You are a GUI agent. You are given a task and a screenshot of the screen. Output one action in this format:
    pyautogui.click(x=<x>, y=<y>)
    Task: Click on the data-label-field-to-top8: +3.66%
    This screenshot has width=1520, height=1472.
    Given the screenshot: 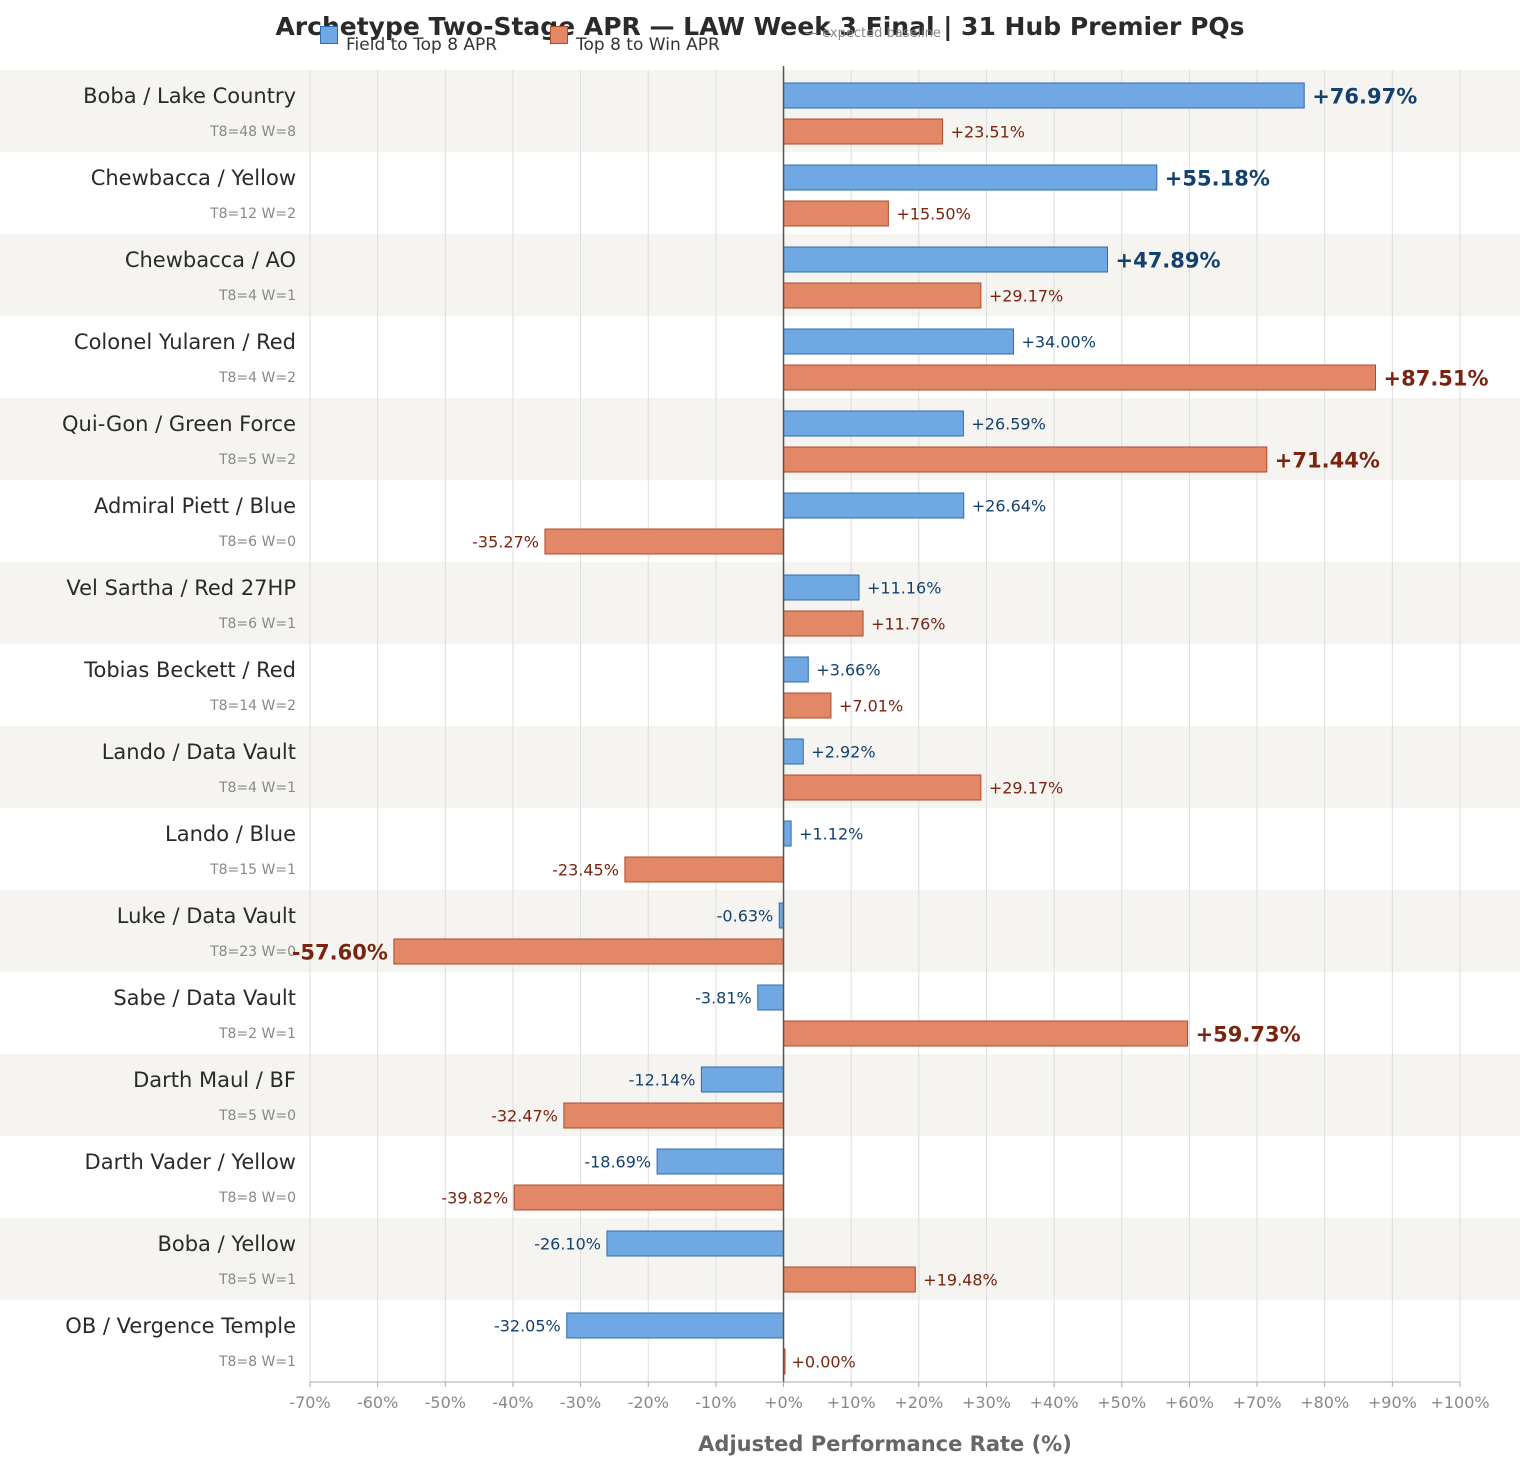 What is the action you would take?
    pyautogui.click(x=848, y=670)
    